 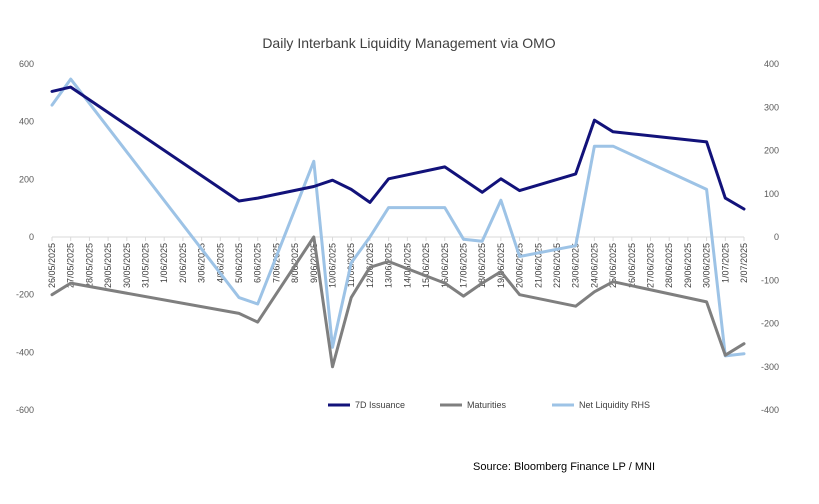 I want to click on x-tick-label: 28/06/2025, so click(x=669, y=265).